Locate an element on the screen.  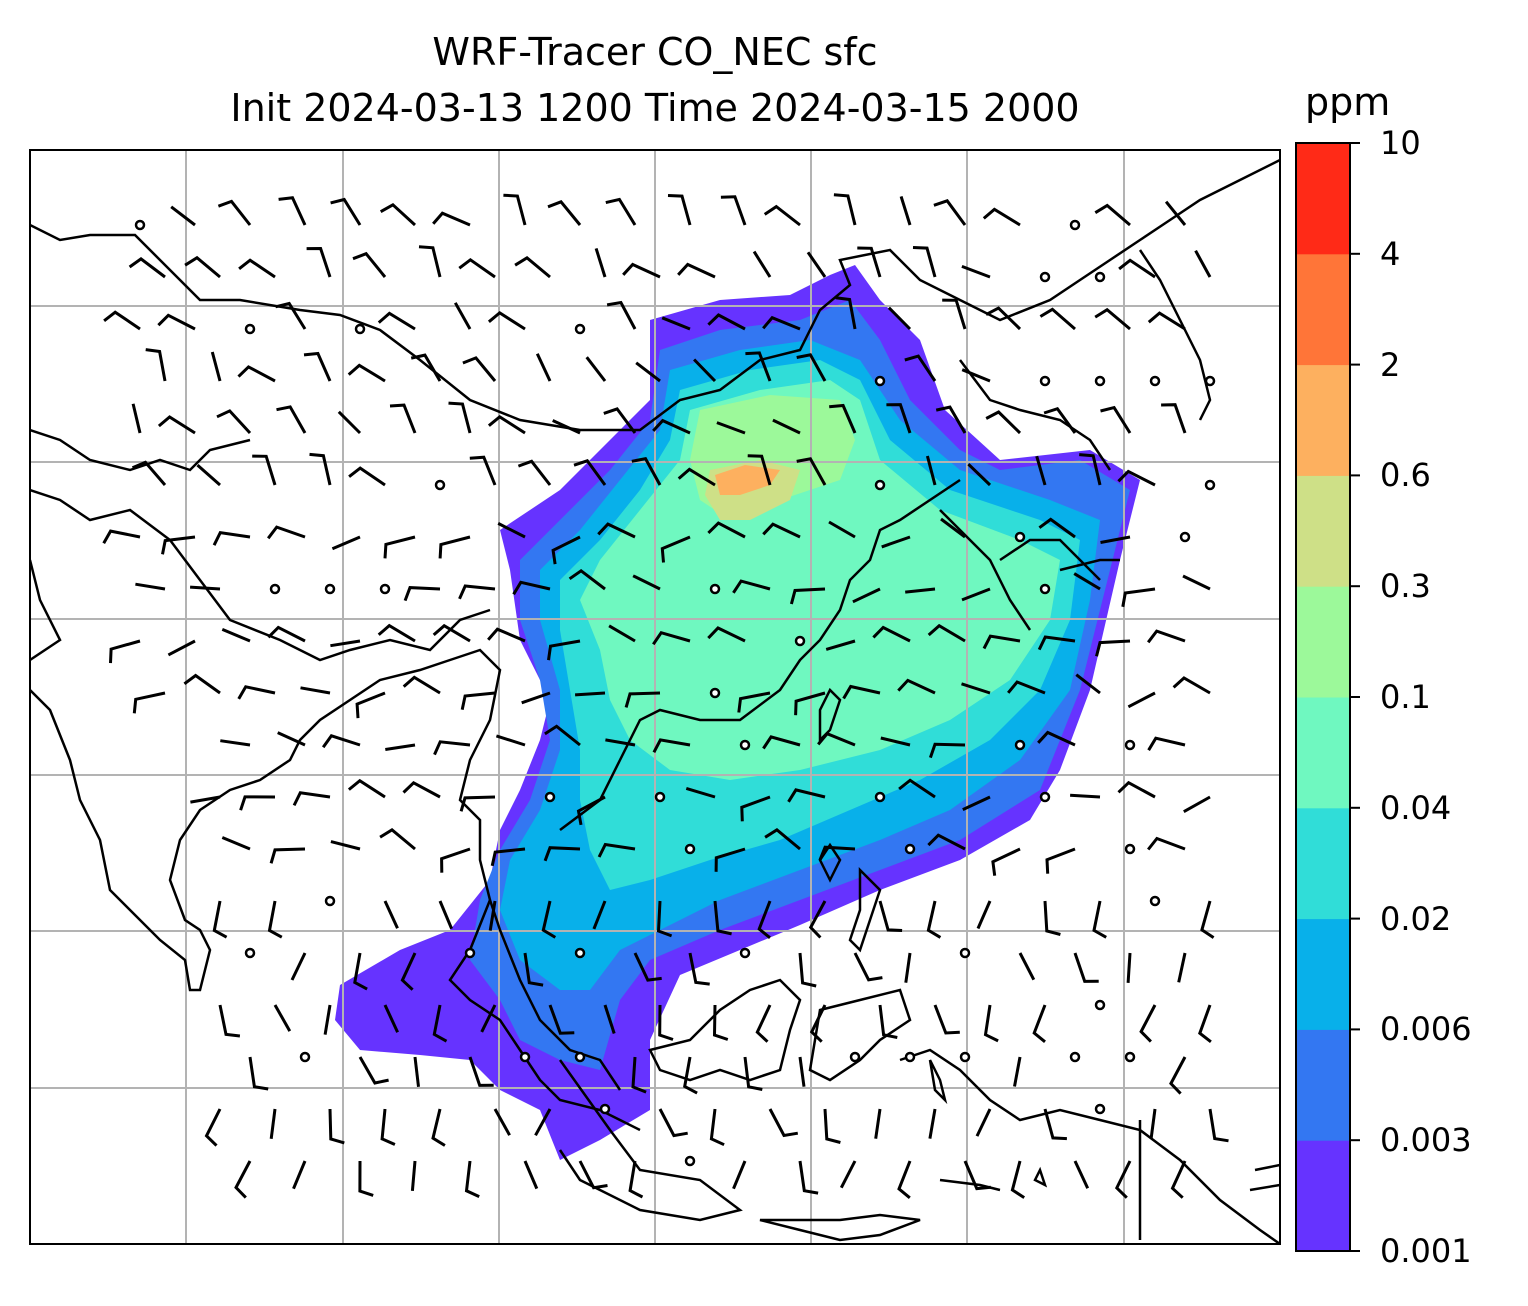
colorbar-segment is located at coordinates (1323, 531).